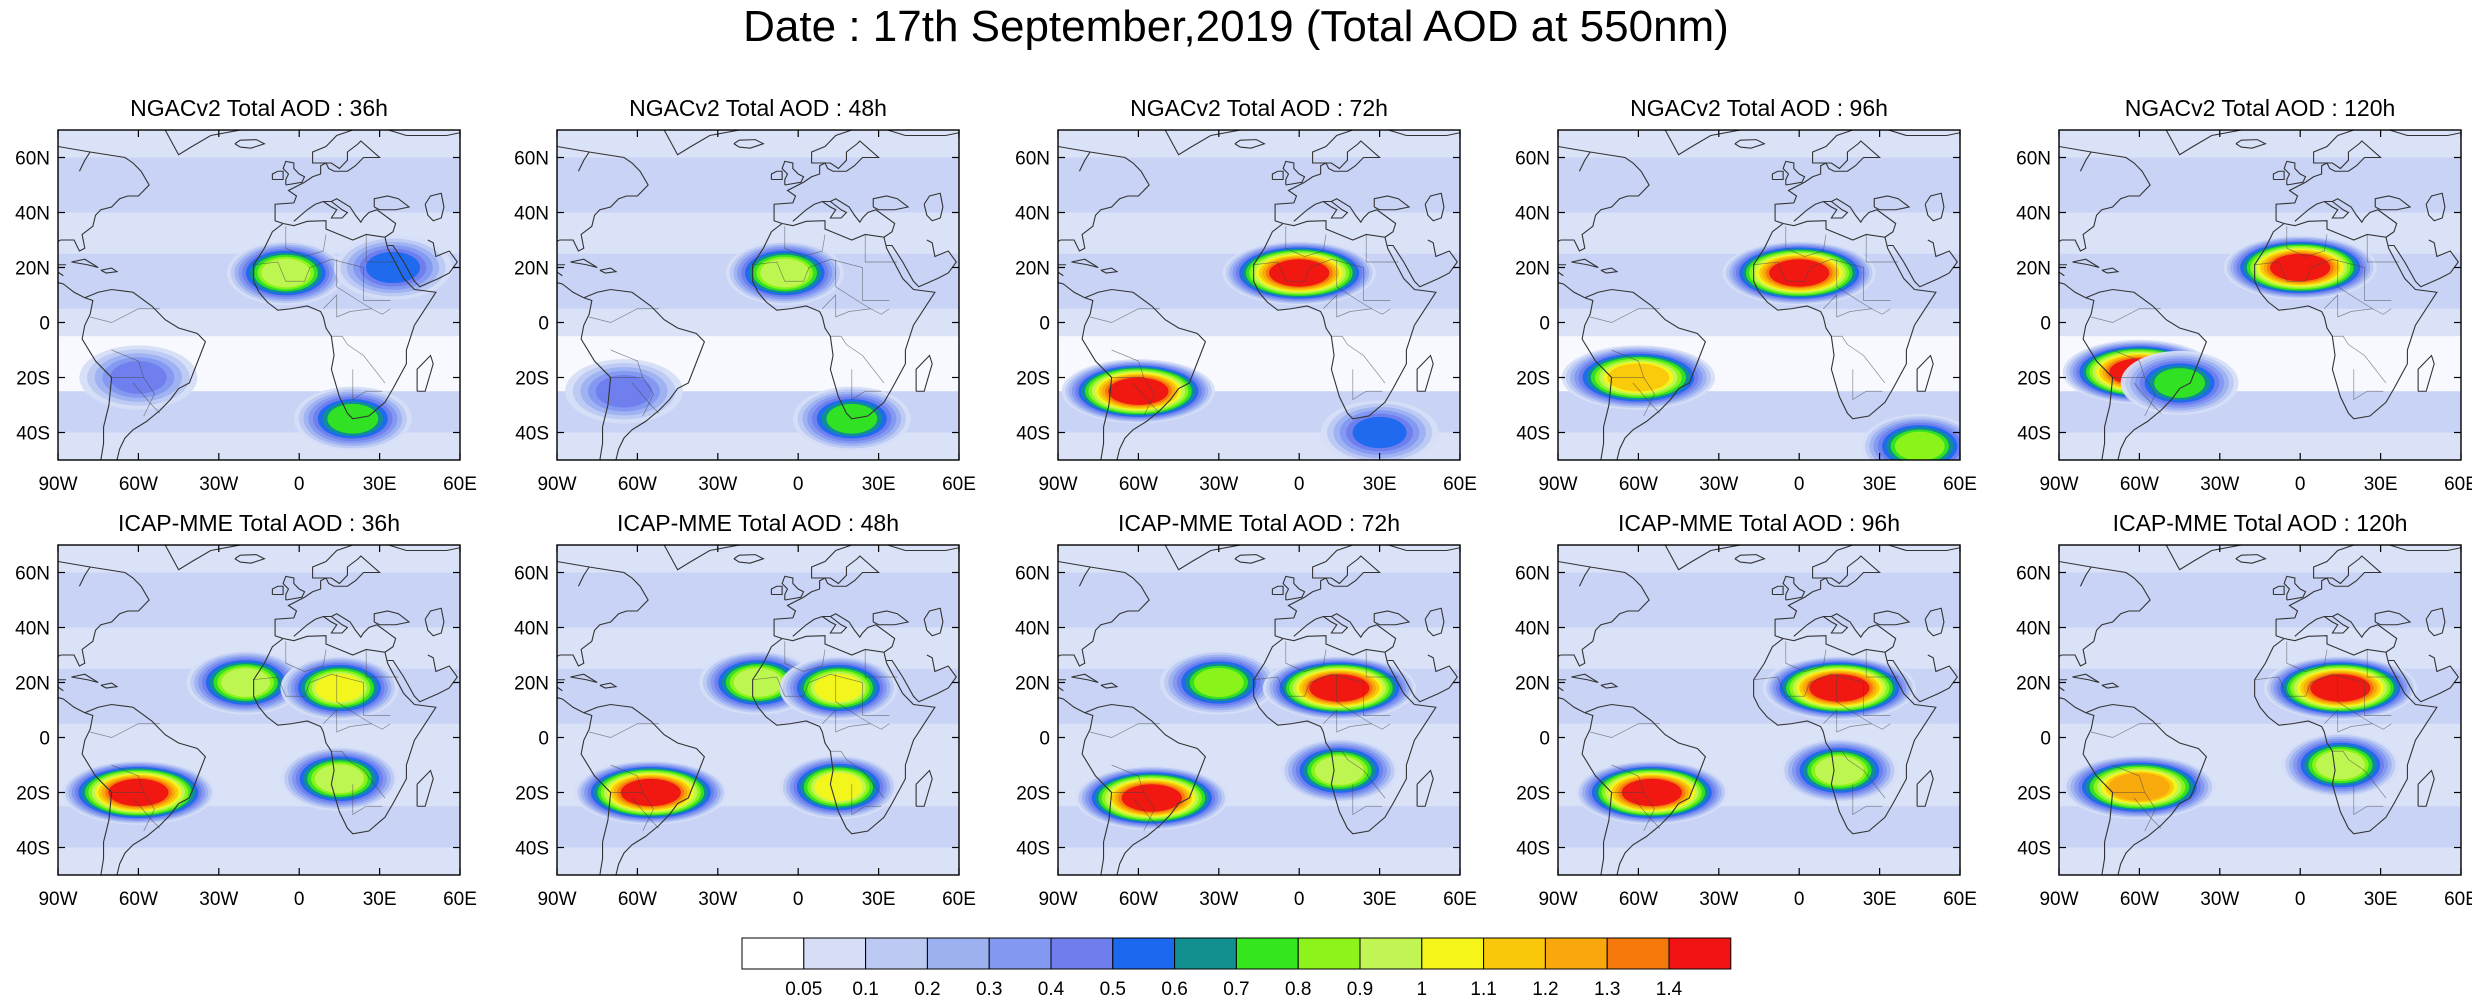  Describe the element at coordinates (57, 899) in the screenshot. I see `x-tick-label: 90W` at that location.